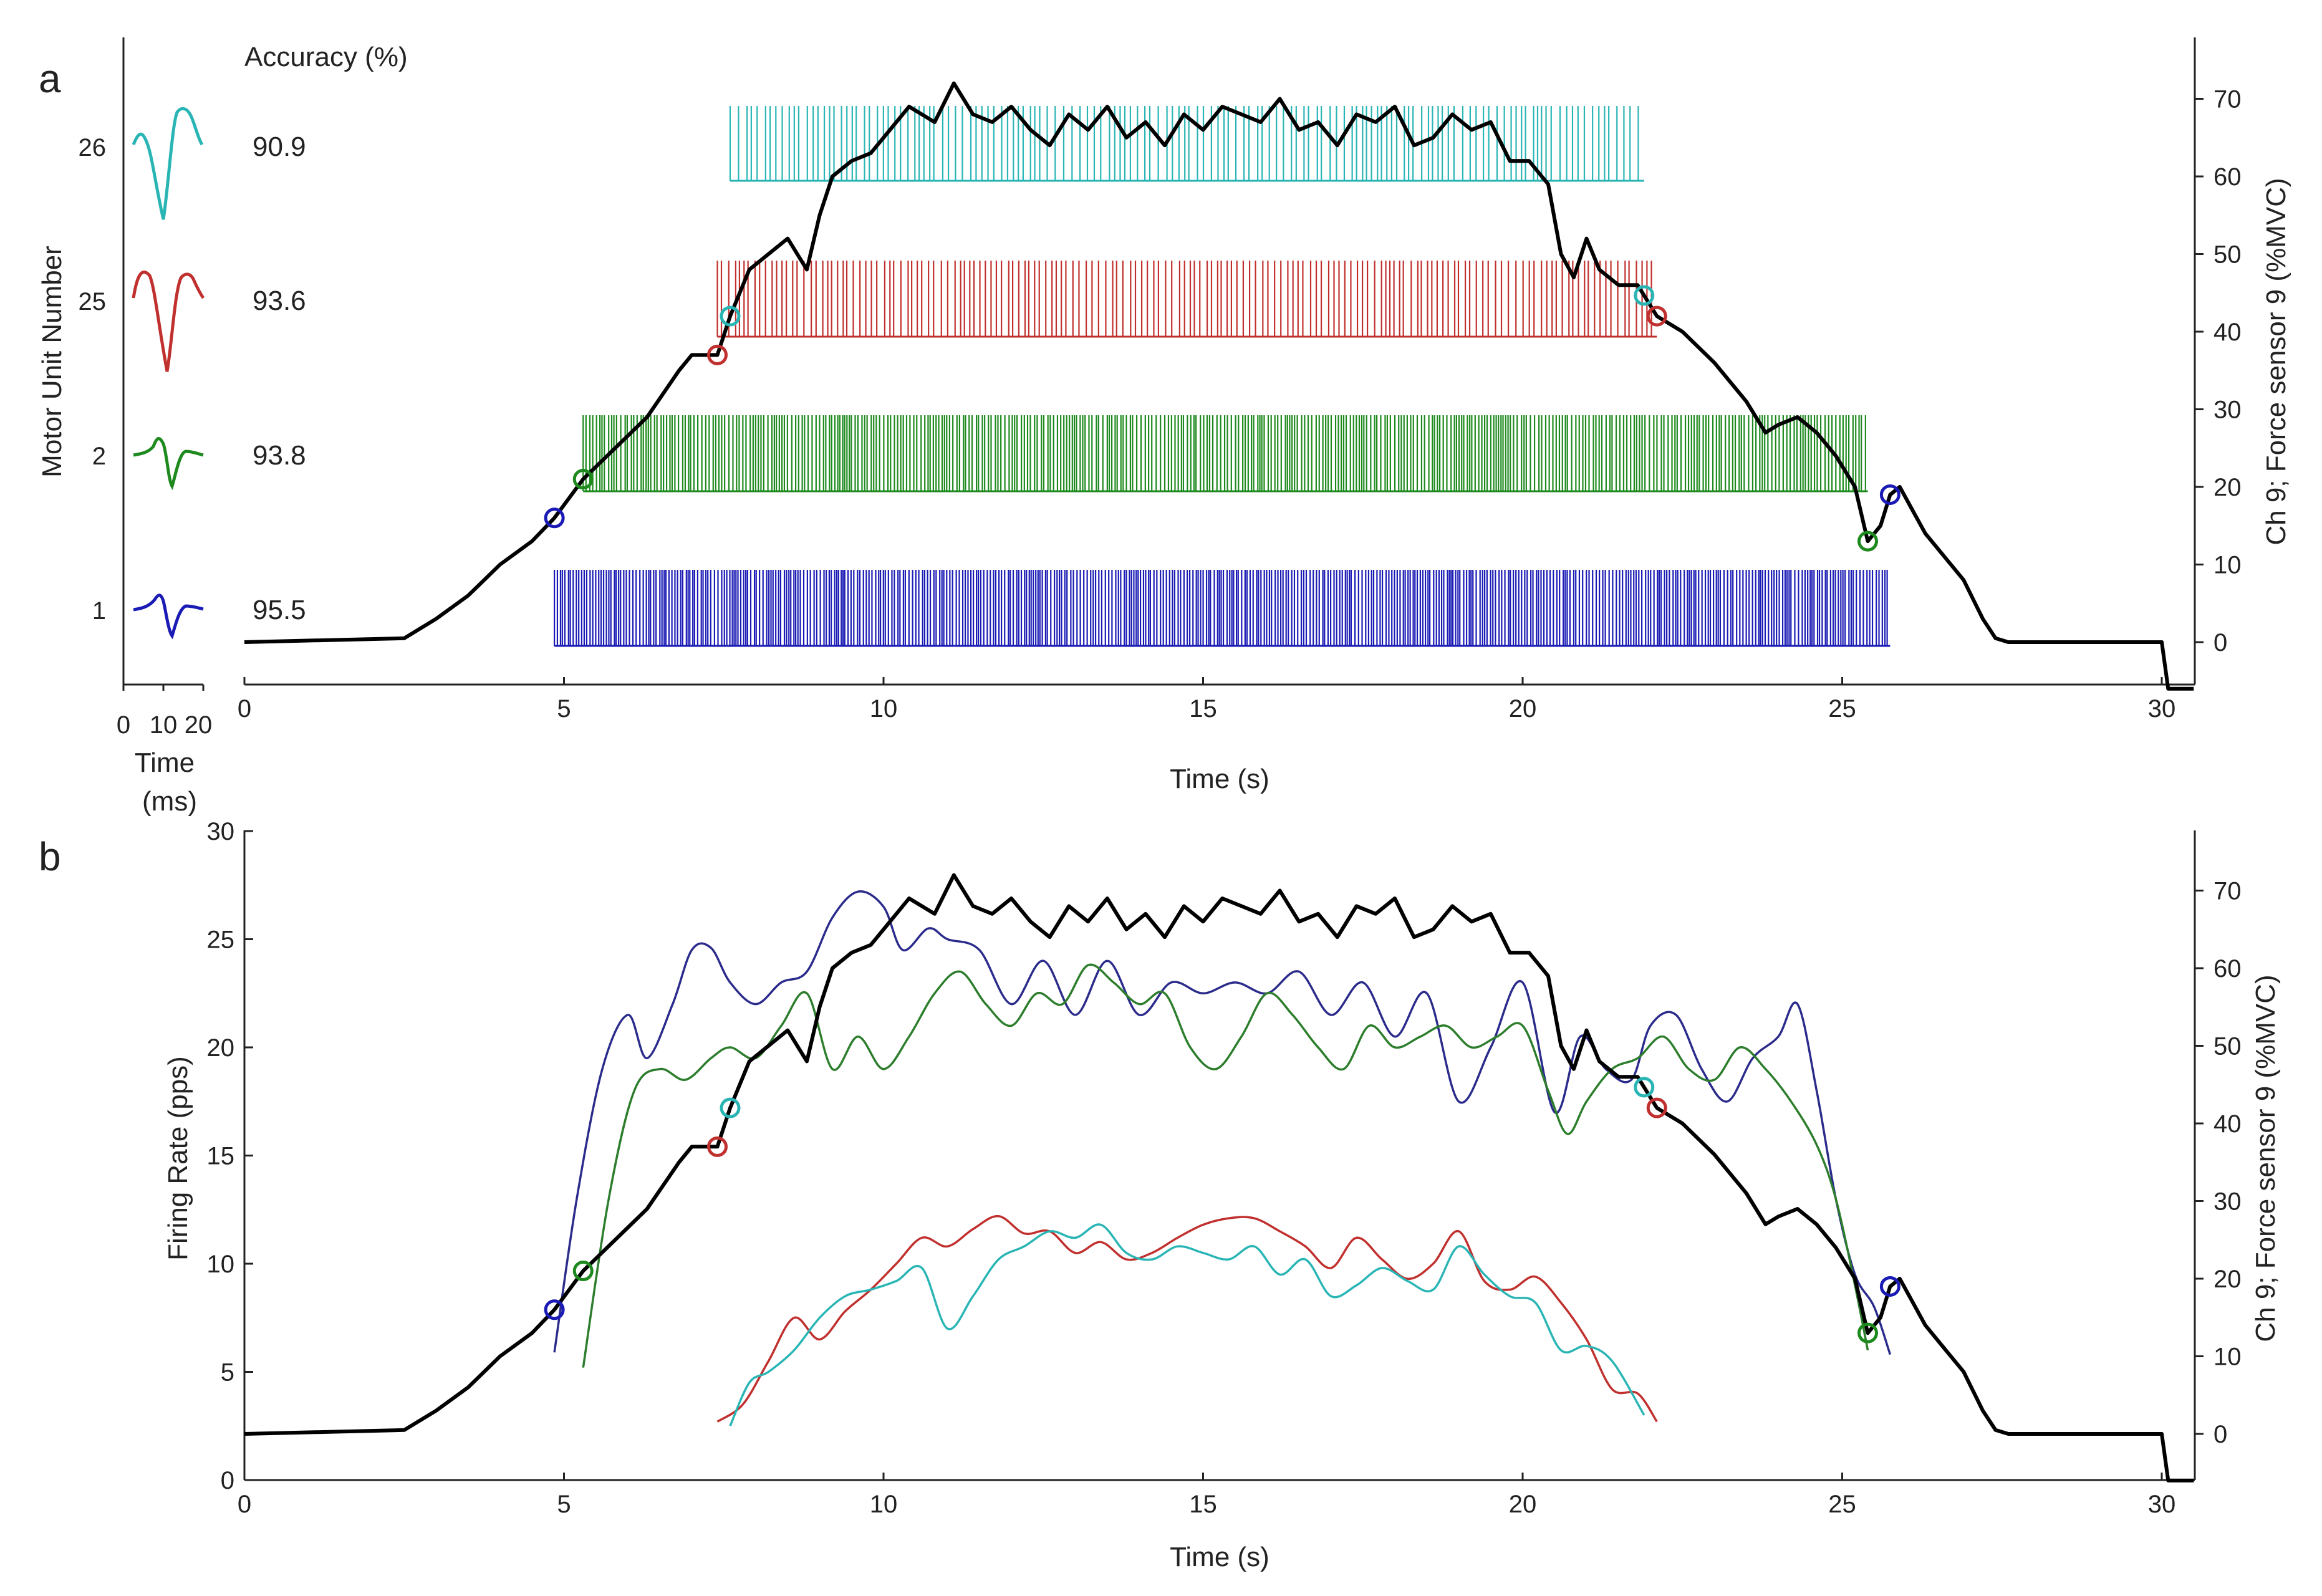  What do you see at coordinates (2218, 371) in the screenshot?
I see `panel-a-right-ticks: 0 10 20 30 40 50 60 70` at bounding box center [2218, 371].